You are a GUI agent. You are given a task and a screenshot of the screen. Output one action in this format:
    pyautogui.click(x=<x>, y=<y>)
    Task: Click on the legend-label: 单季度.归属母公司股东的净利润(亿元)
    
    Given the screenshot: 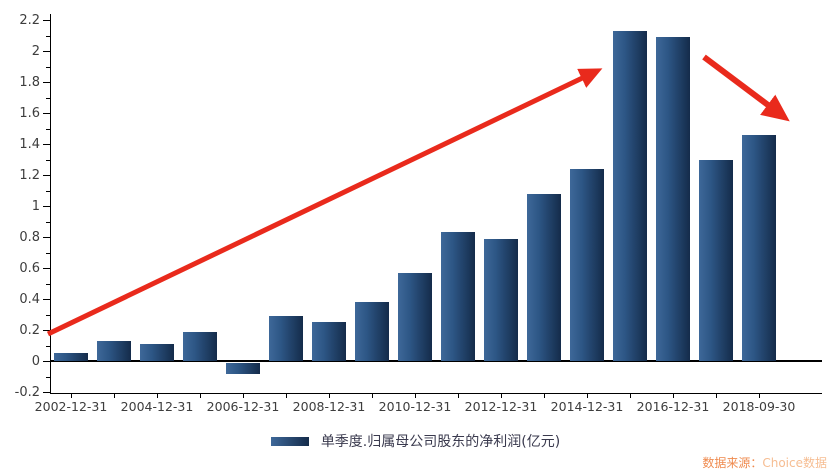 What is the action you would take?
    pyautogui.click(x=440, y=442)
    